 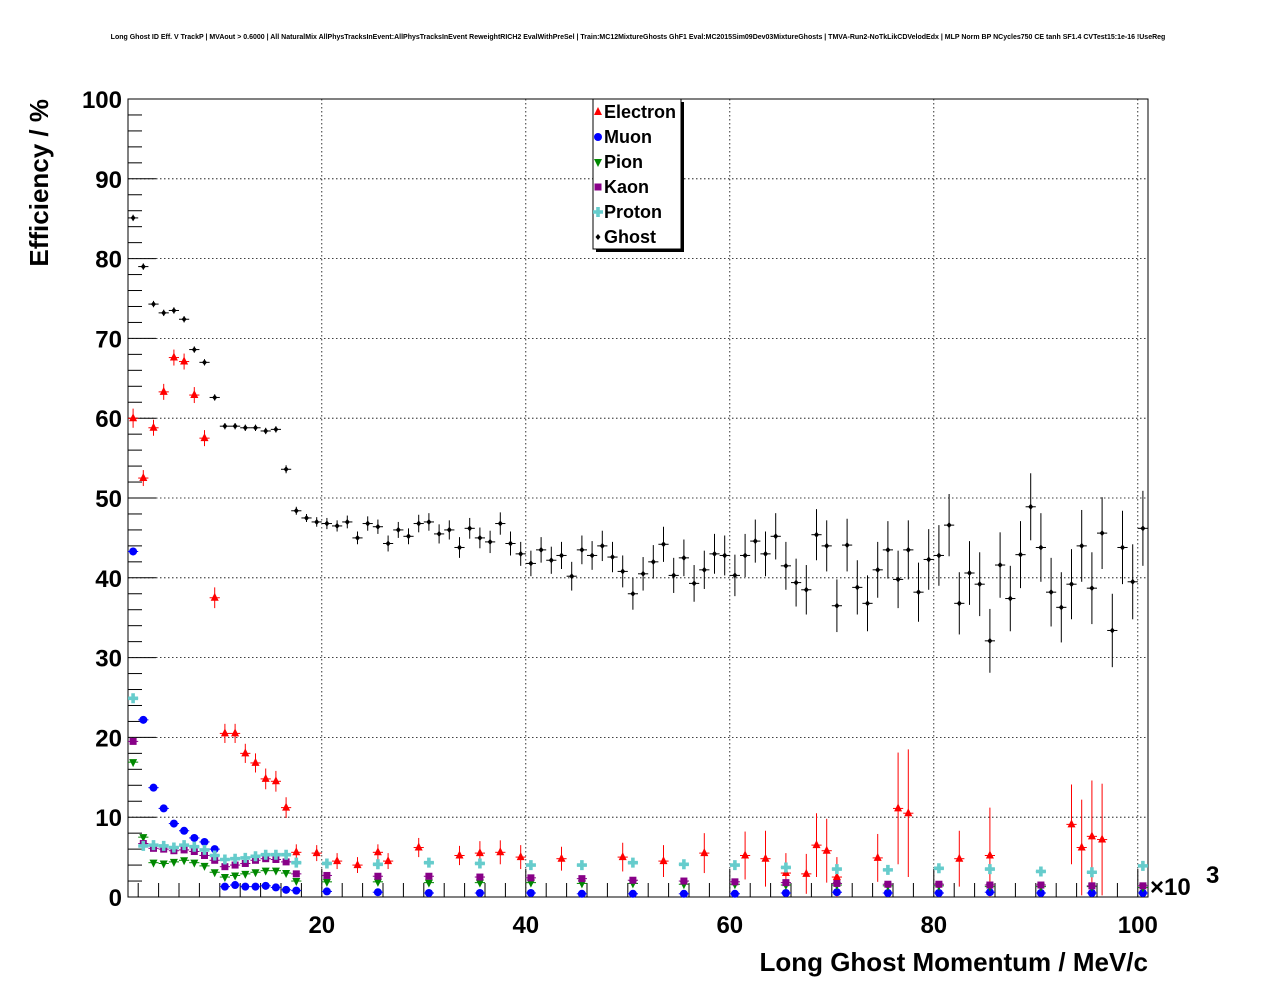 What do you see at coordinates (108, 579) in the screenshot?
I see `y-tick-label: 40` at bounding box center [108, 579].